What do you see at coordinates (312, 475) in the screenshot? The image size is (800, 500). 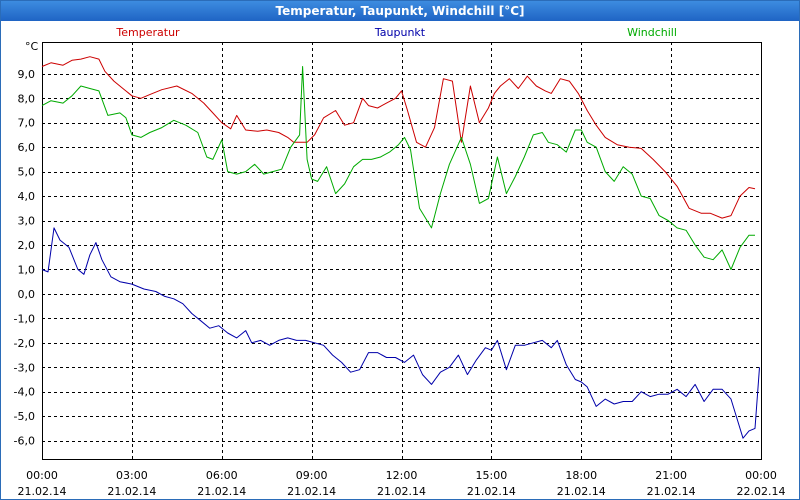 I see `x-tick-time-label: 09:00` at bounding box center [312, 475].